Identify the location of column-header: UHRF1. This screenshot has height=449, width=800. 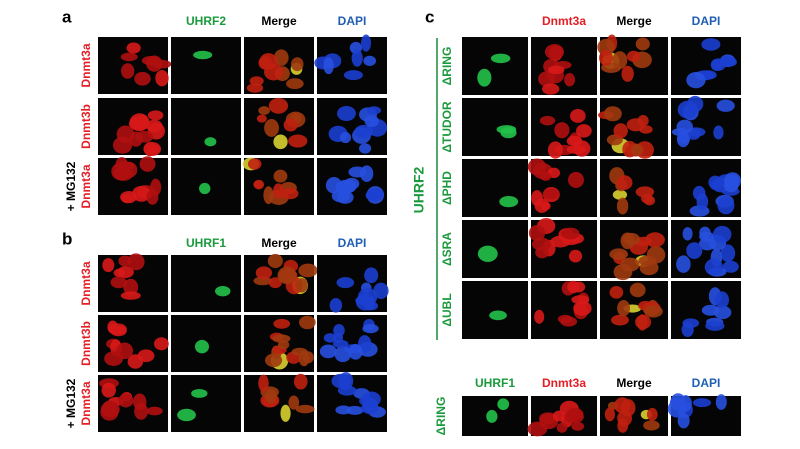
(206, 243).